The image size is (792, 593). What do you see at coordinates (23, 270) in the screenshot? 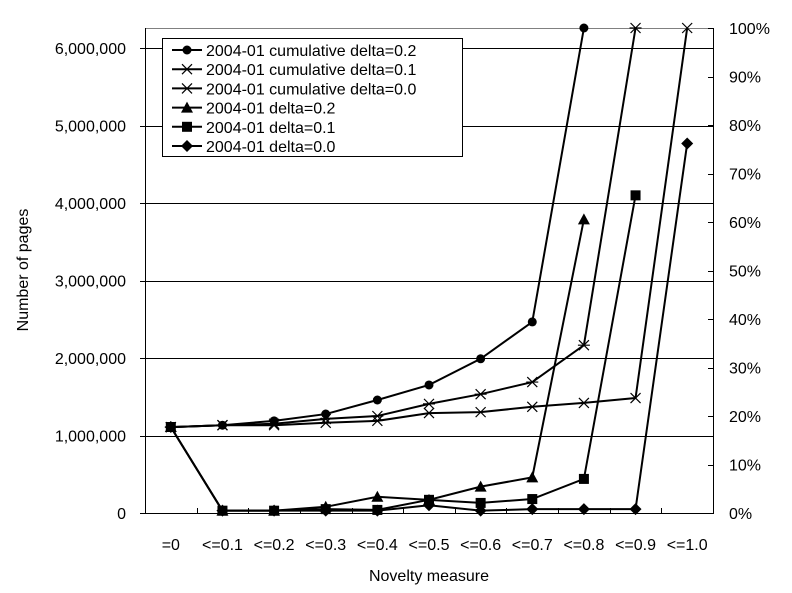
I see `y-axis-title: Number of pages` at bounding box center [23, 270].